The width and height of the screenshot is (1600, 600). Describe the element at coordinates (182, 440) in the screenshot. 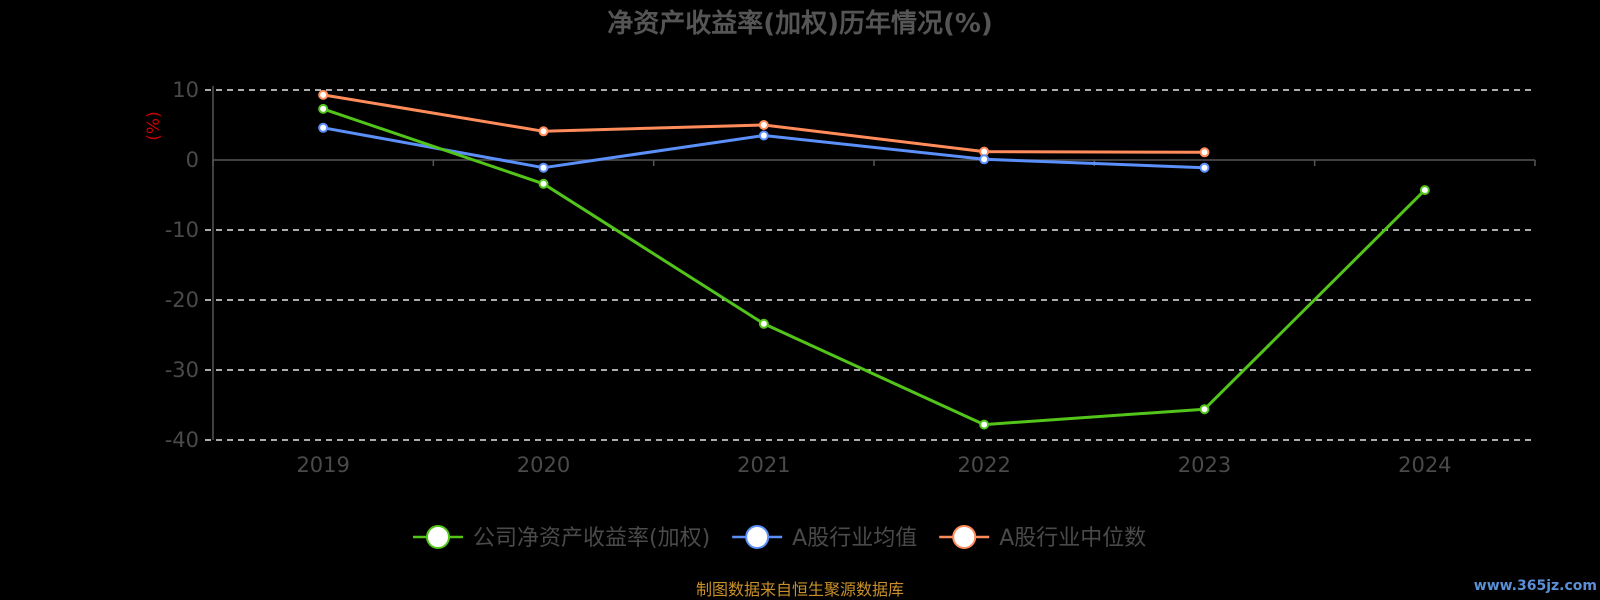

I see `y-tick-label: -40` at that location.